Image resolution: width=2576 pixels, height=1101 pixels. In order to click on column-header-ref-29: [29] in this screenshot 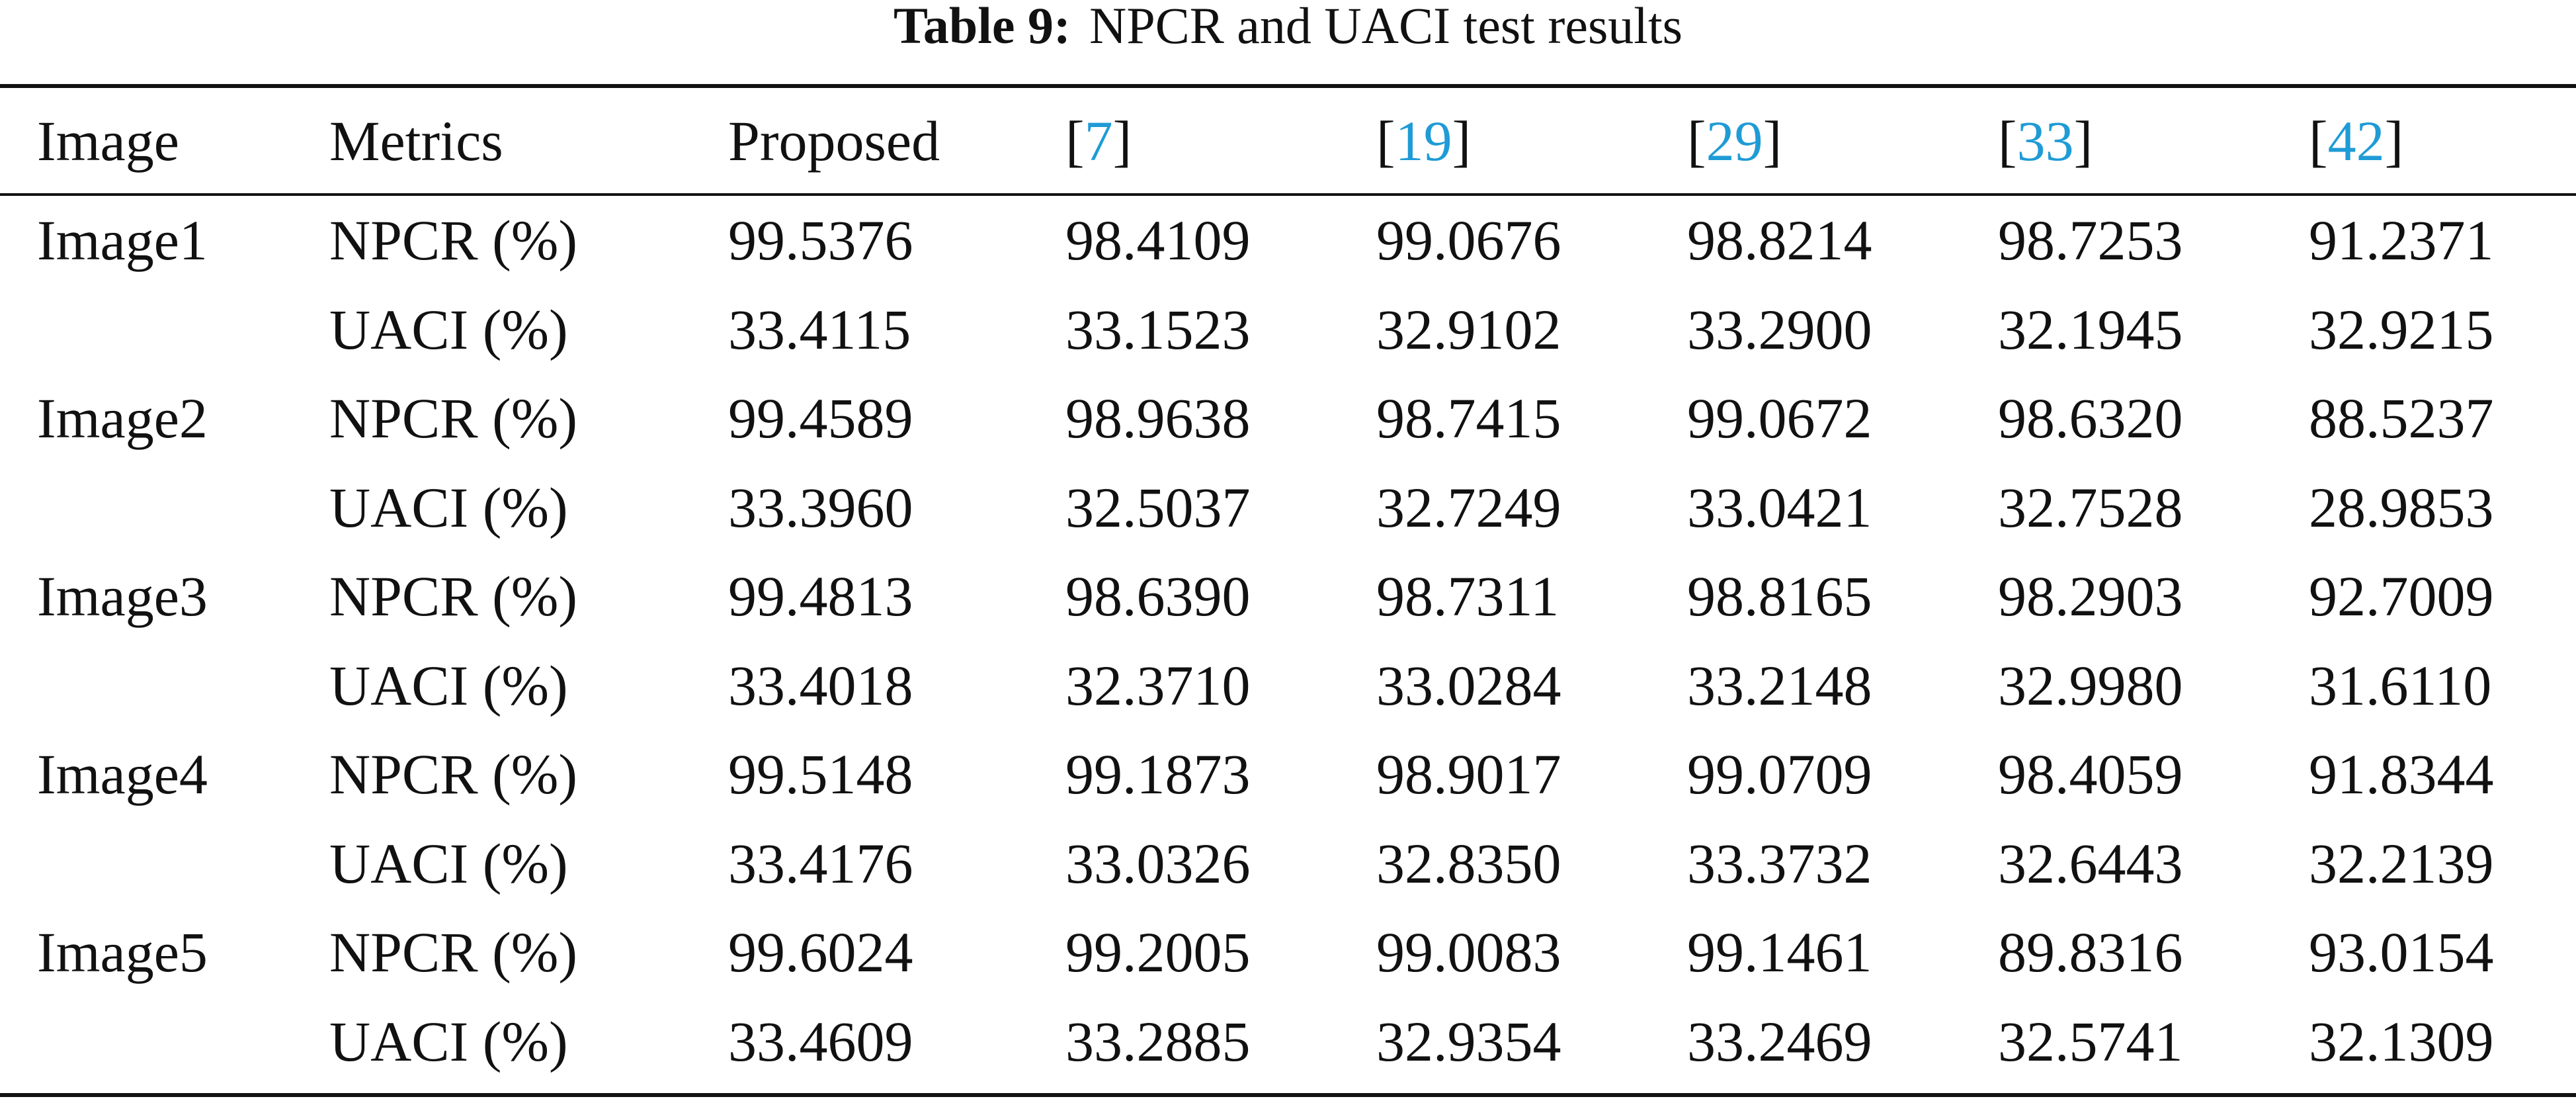, I will do `click(1734, 141)`.